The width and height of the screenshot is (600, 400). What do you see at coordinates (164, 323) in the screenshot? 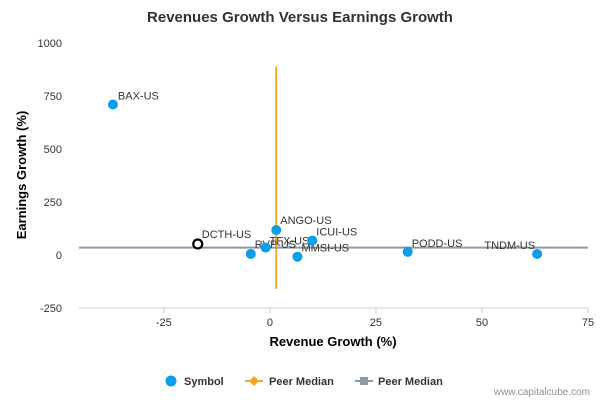
I see `x-tick-label: -25` at bounding box center [164, 323].